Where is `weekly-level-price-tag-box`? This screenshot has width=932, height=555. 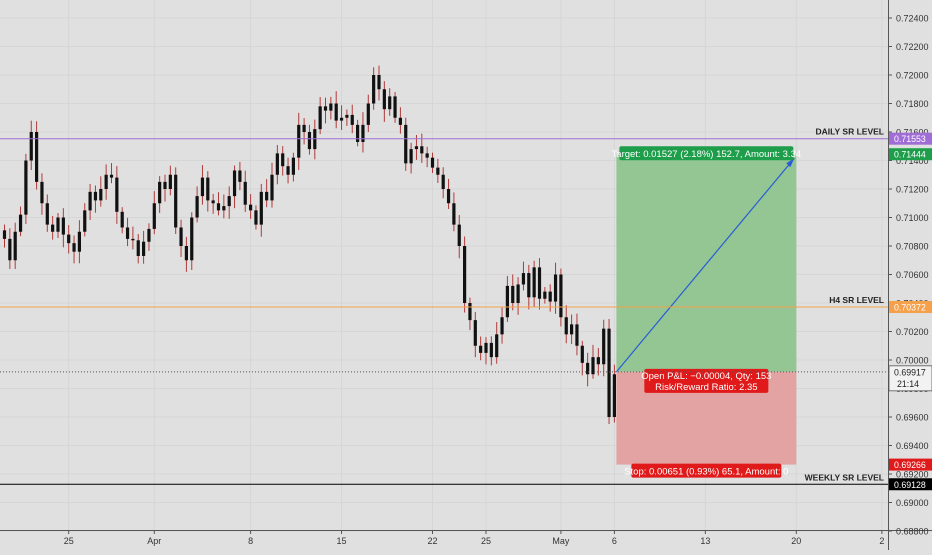 weekly-level-price-tag-box is located at coordinates (910, 484).